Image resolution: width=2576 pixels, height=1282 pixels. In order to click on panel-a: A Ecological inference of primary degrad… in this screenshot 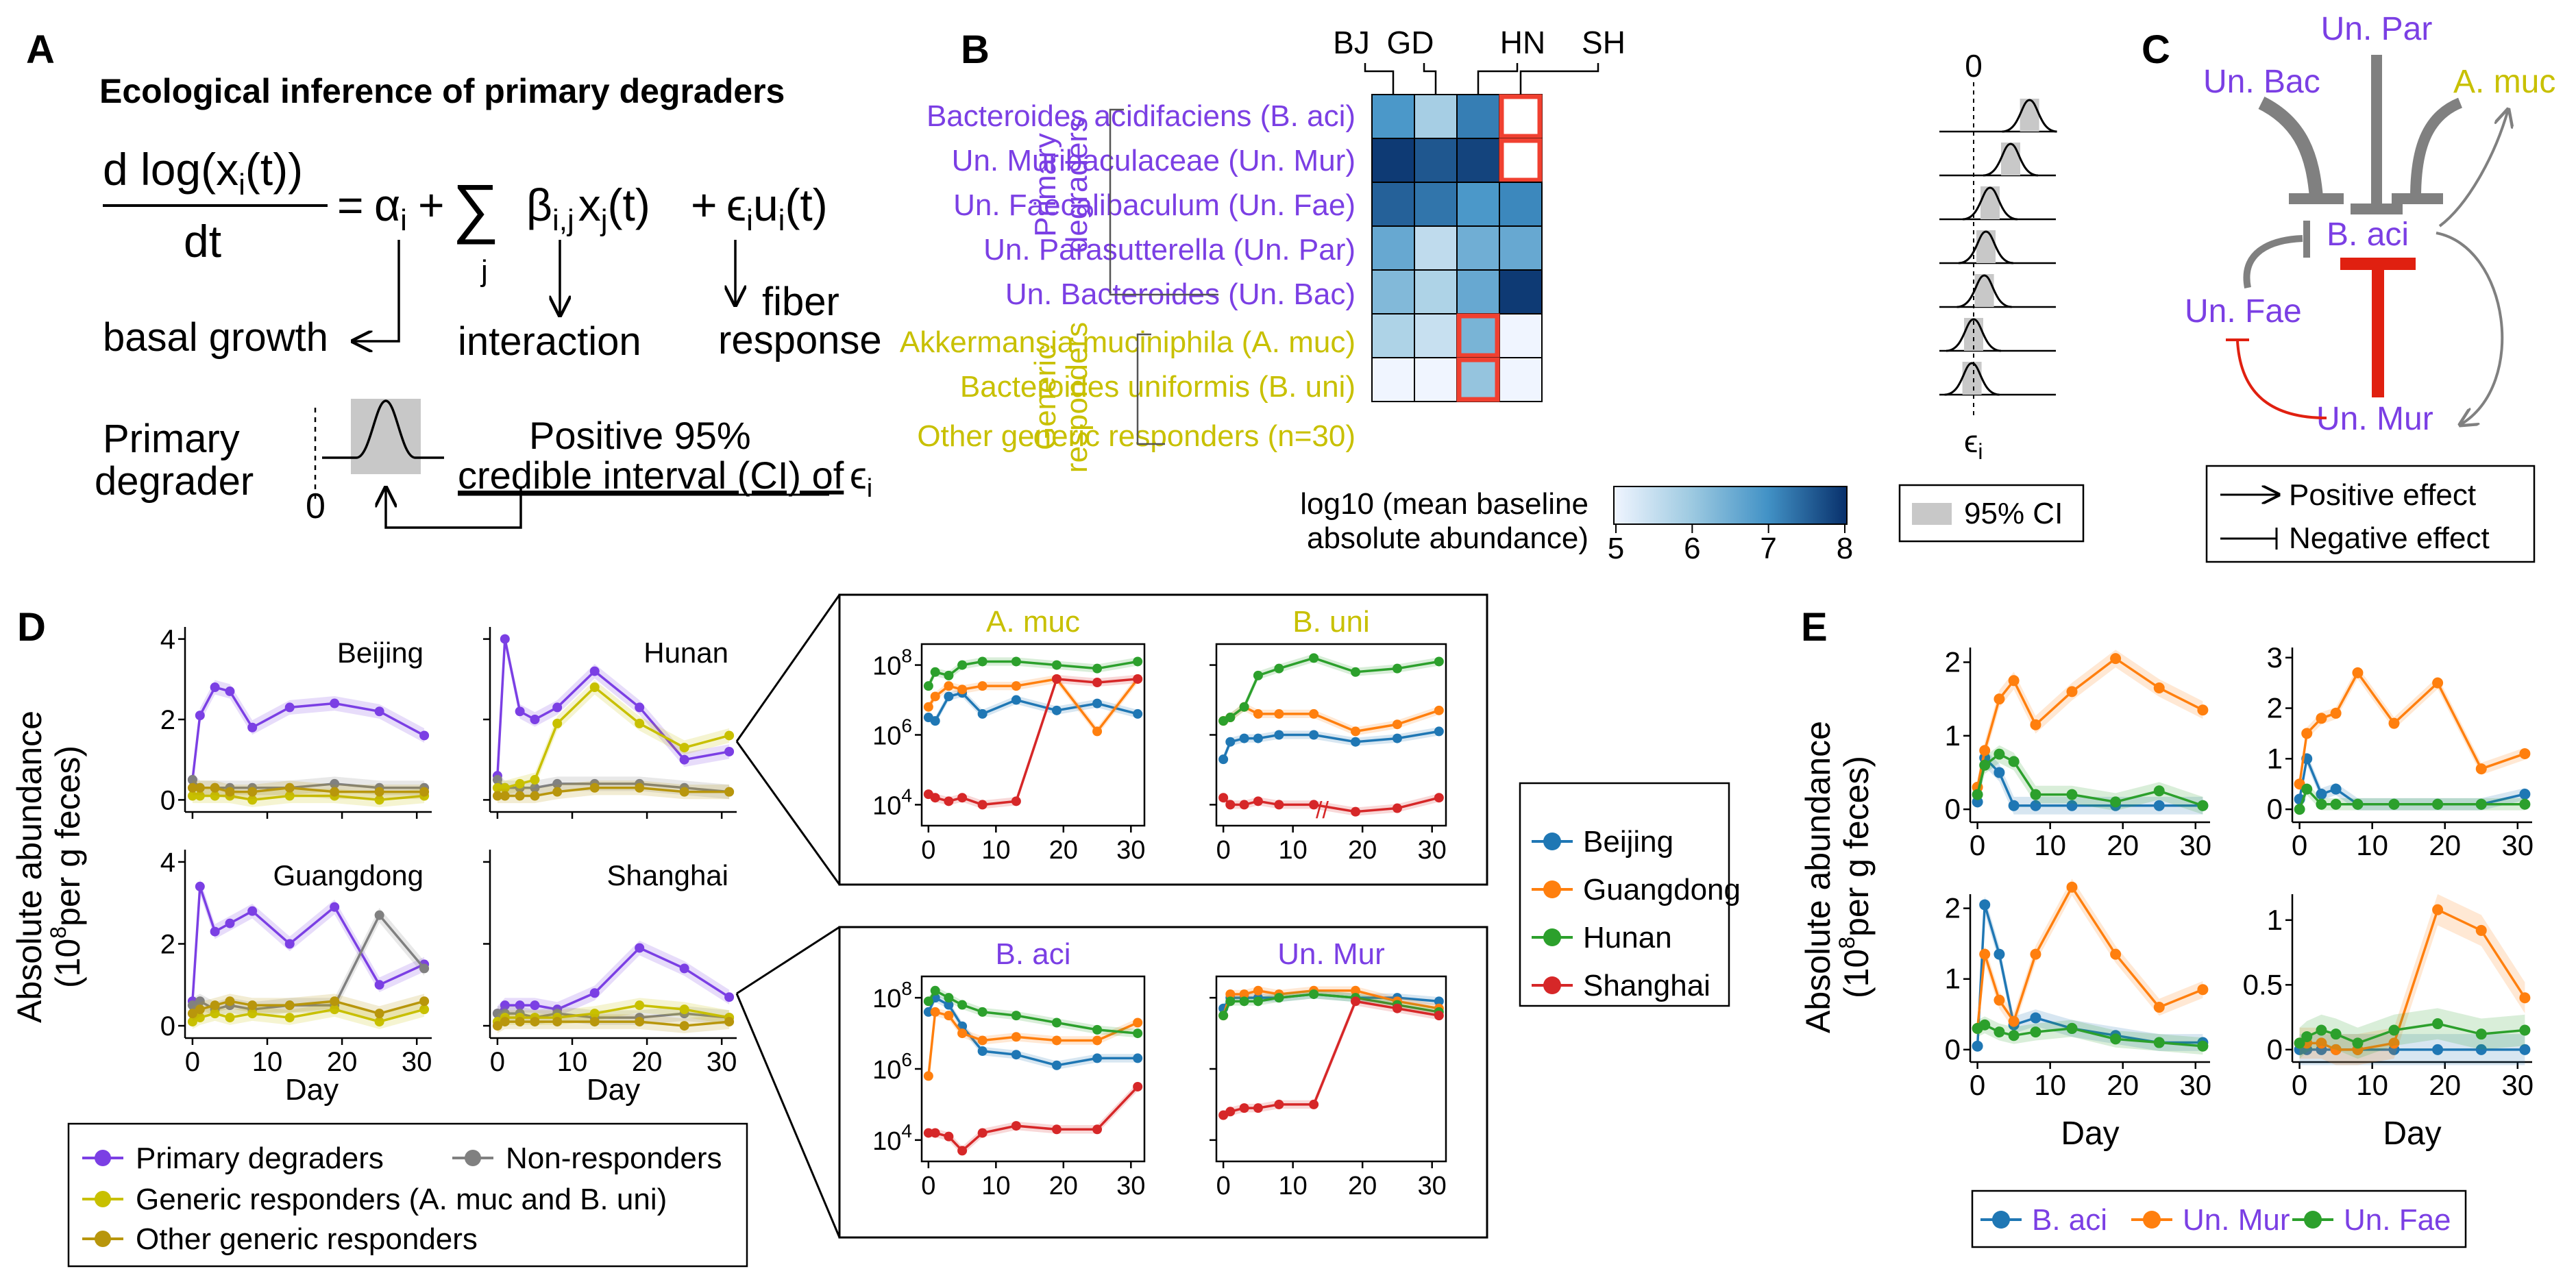, I will do `click(454, 278)`.